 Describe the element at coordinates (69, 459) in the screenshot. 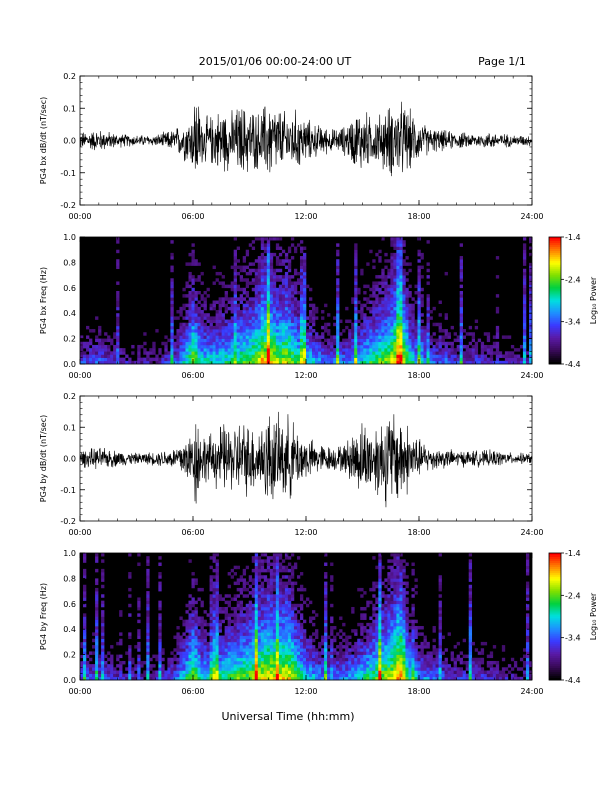

I see `y-tick-label: 0.0` at that location.